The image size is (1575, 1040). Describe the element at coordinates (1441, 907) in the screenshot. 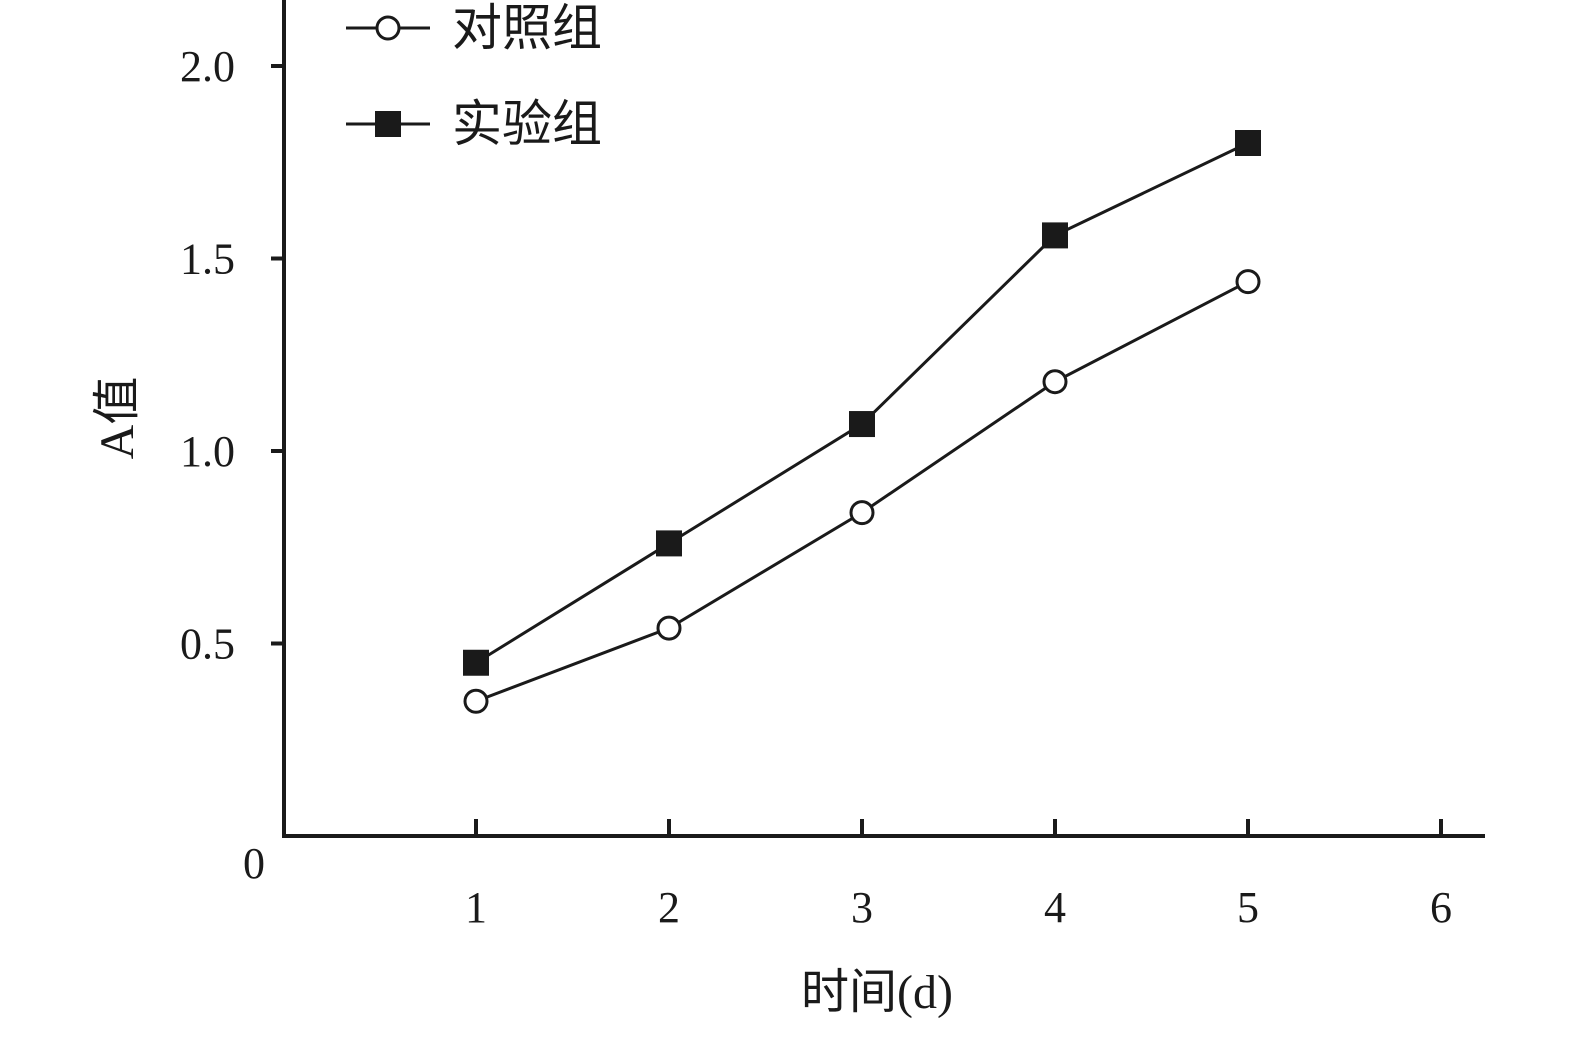

I see `x-tick-label: 6` at that location.